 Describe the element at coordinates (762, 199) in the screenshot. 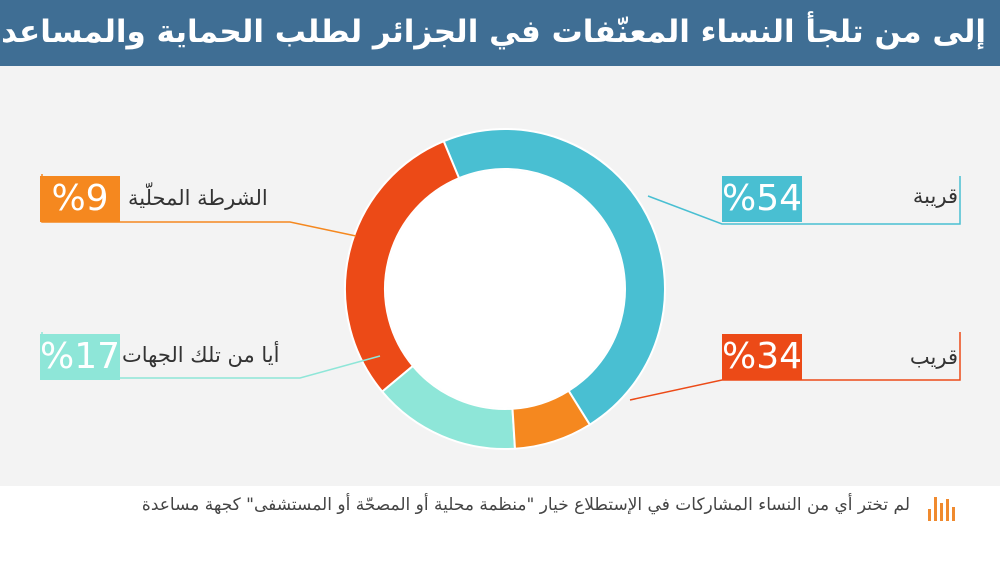

I see `value-qariba: %54` at that location.